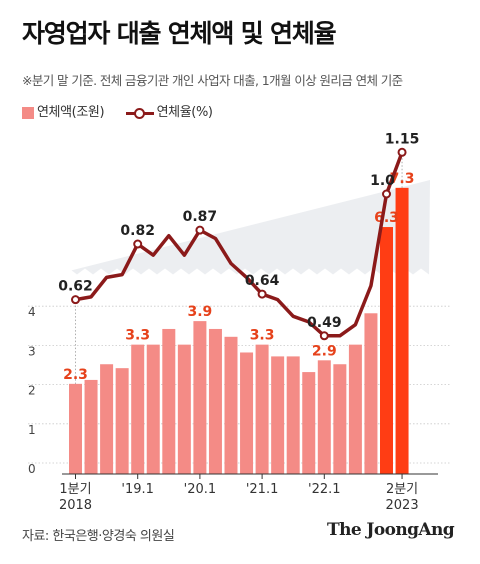  Describe the element at coordinates (200, 217) in the screenshot. I see `rate-value-label: 0.87` at that location.